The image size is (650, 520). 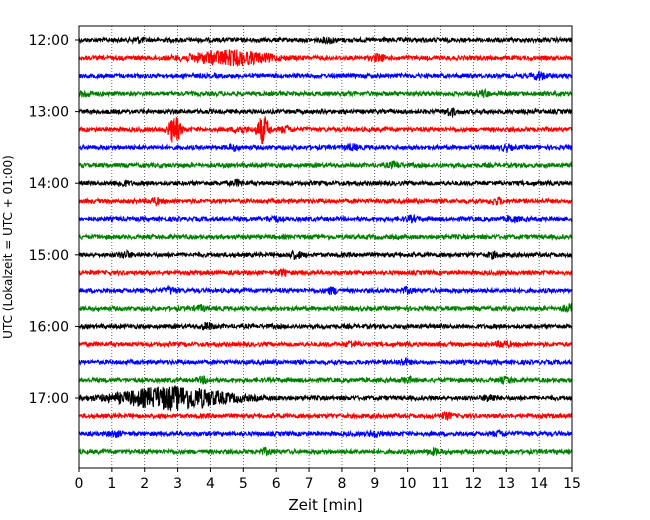 I want to click on x-tick-label: 13, so click(x=506, y=484).